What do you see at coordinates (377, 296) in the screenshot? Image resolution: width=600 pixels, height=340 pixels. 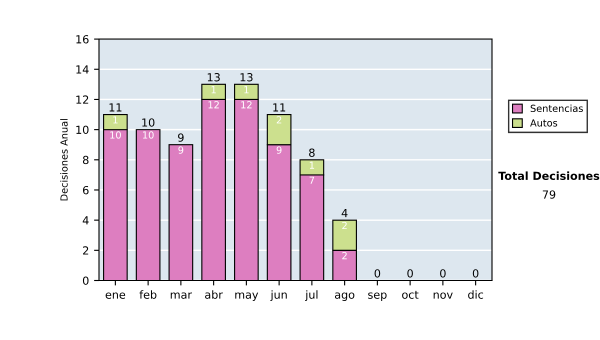 I see `x-tick-label: sep` at bounding box center [377, 296].